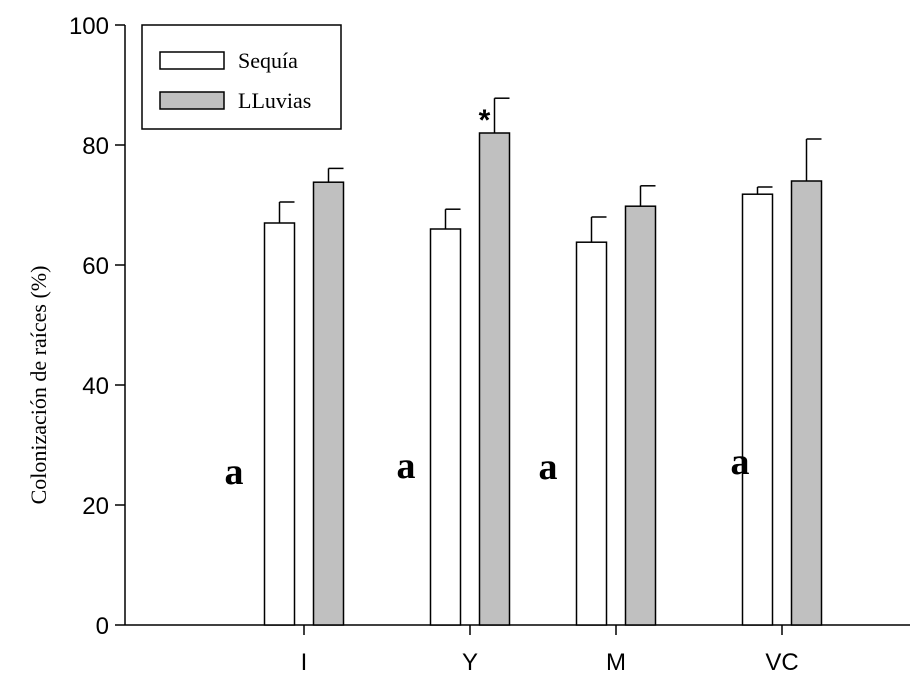  I want to click on y-tick-label: 40, so click(95, 386).